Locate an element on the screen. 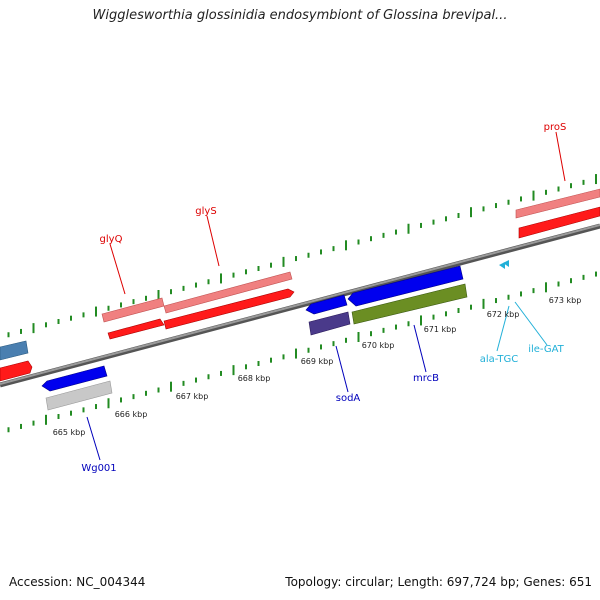 Image resolution: width=600 pixels, height=600 pixels. trna-ile-icon is located at coordinates (506, 263).